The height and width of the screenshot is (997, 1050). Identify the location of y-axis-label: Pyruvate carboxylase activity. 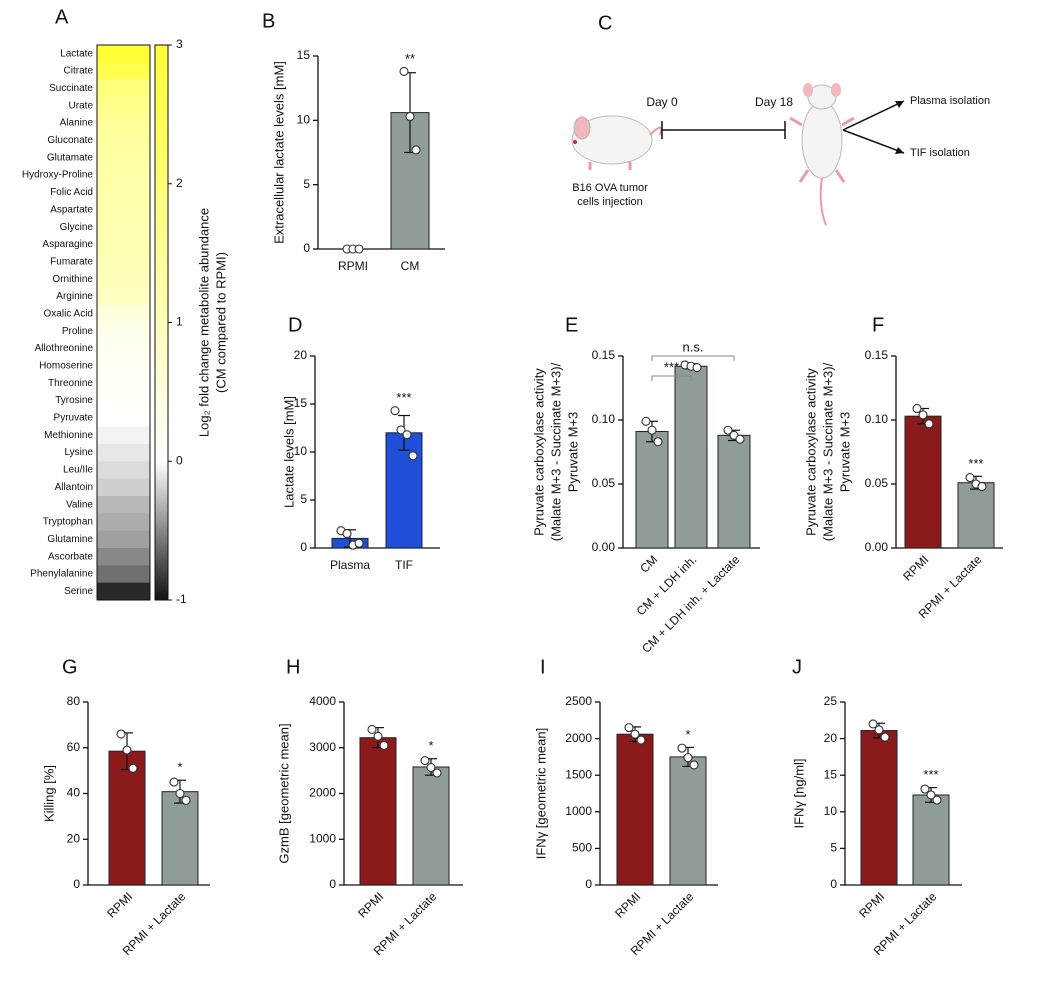
(810, 452).